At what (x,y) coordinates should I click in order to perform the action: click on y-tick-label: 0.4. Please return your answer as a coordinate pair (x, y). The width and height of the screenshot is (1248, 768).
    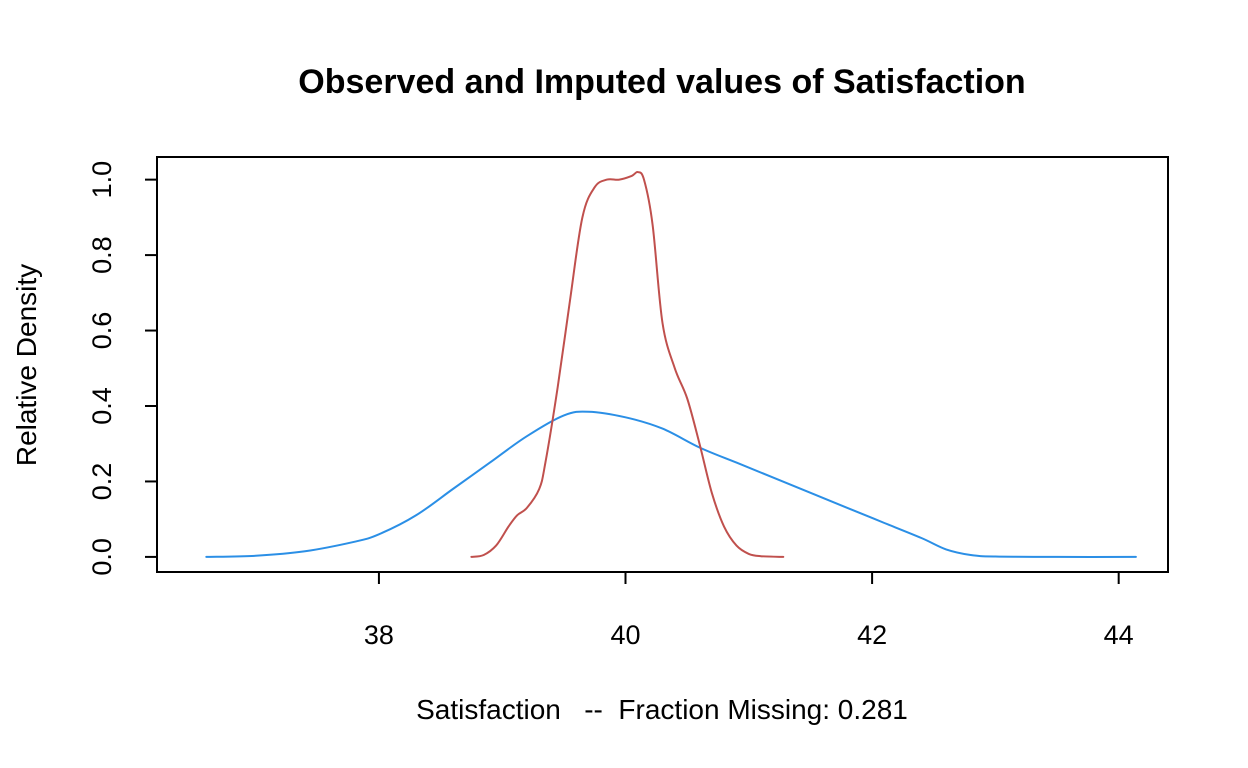
    Looking at the image, I should click on (102, 406).